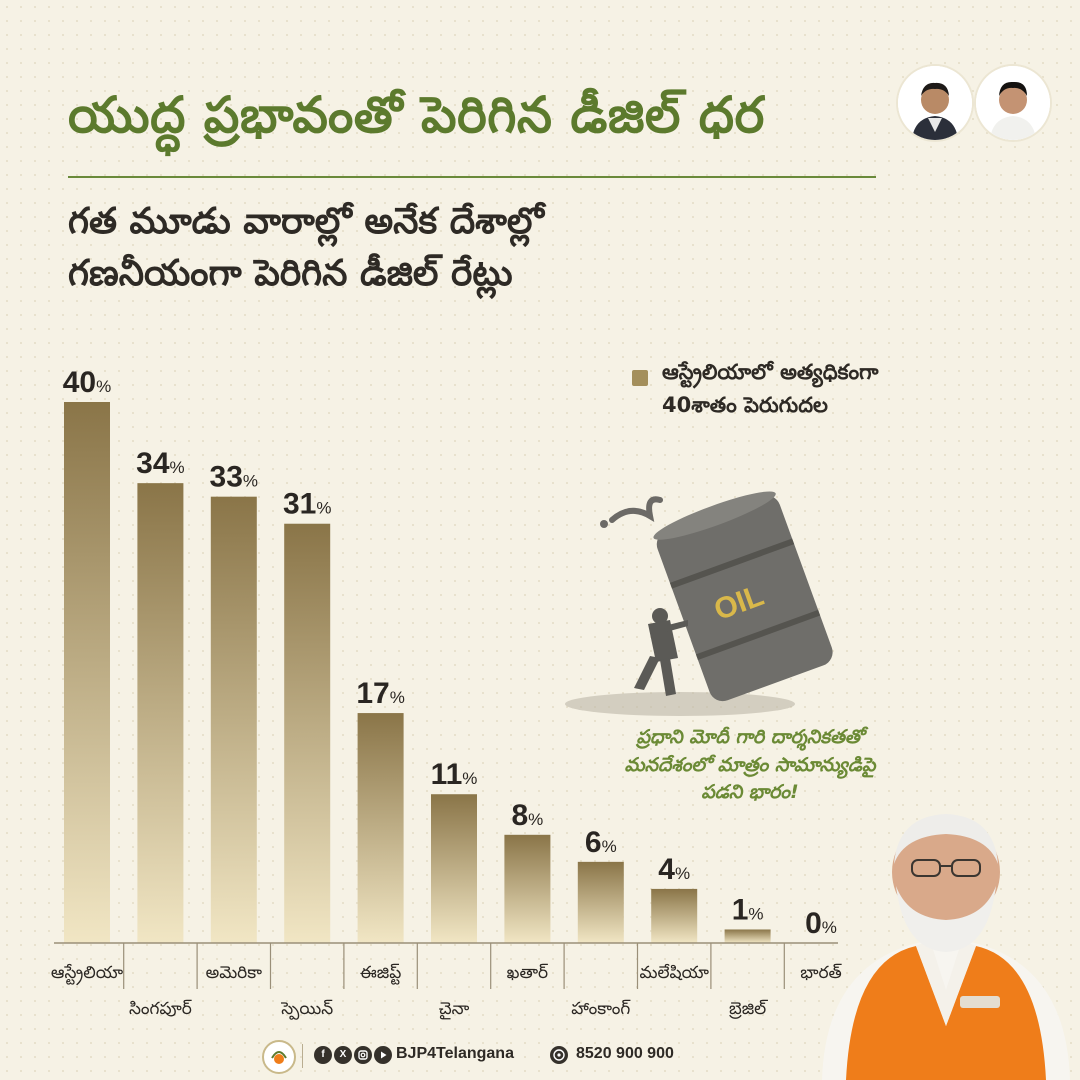 The image size is (1080, 1080). What do you see at coordinates (307, 504) in the screenshot?
I see `bar-value-label-3: 31%` at bounding box center [307, 504].